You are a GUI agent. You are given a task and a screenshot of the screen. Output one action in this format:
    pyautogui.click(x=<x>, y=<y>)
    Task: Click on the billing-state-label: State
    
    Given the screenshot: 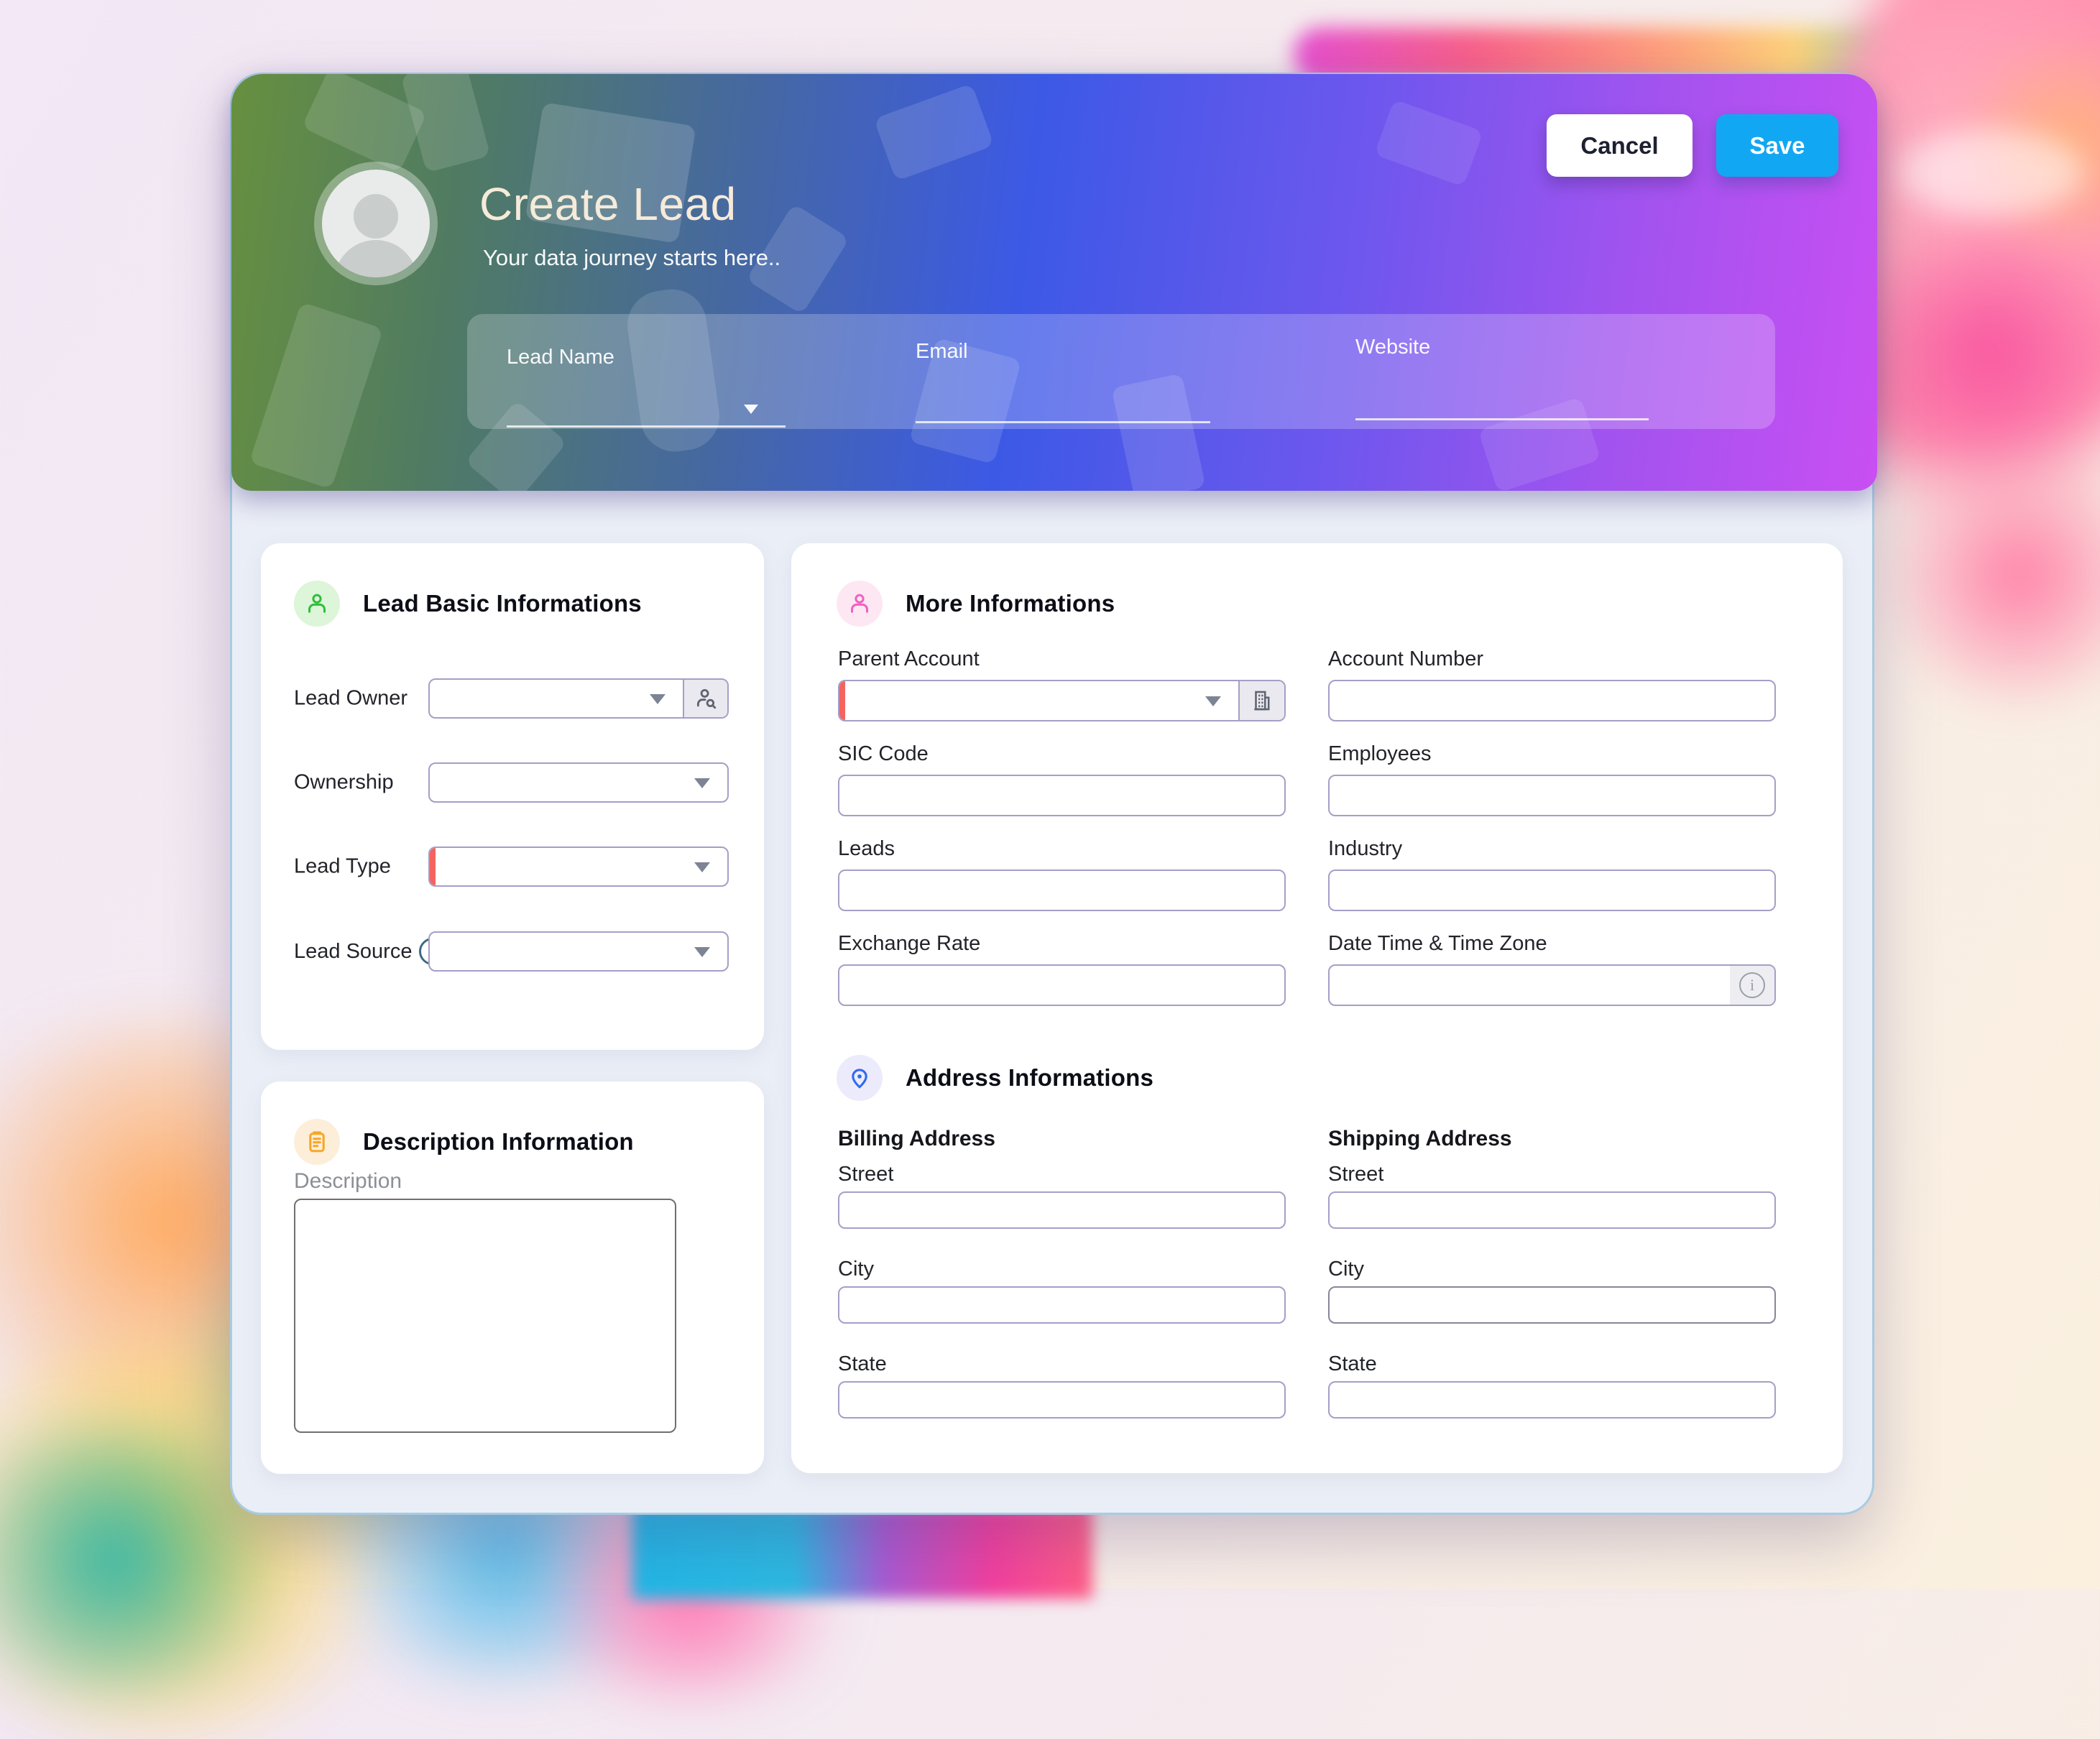 What is the action you would take?
    pyautogui.click(x=862, y=1363)
    